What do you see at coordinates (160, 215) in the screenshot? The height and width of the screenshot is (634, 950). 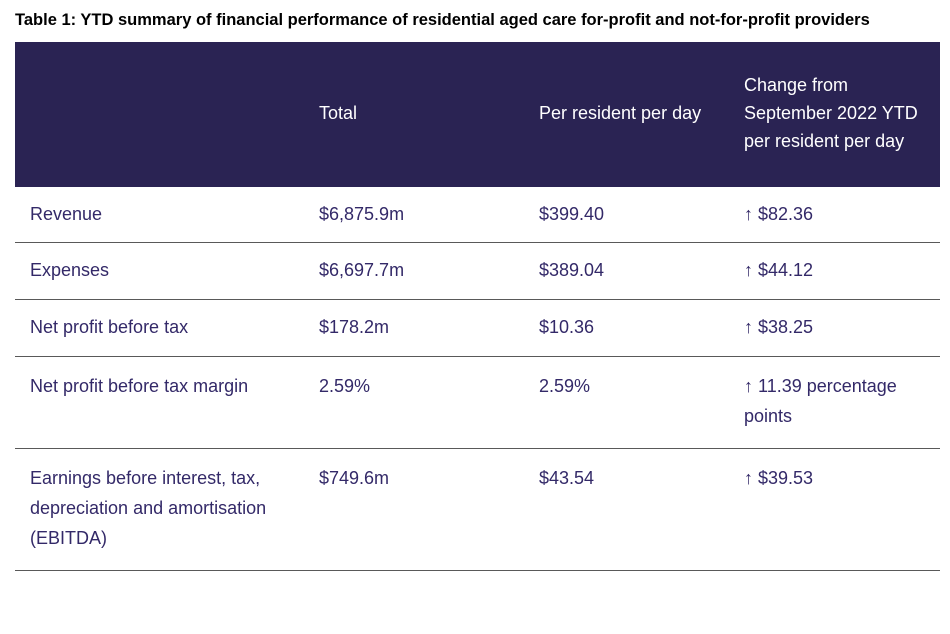 I see `row-label: Revenue` at bounding box center [160, 215].